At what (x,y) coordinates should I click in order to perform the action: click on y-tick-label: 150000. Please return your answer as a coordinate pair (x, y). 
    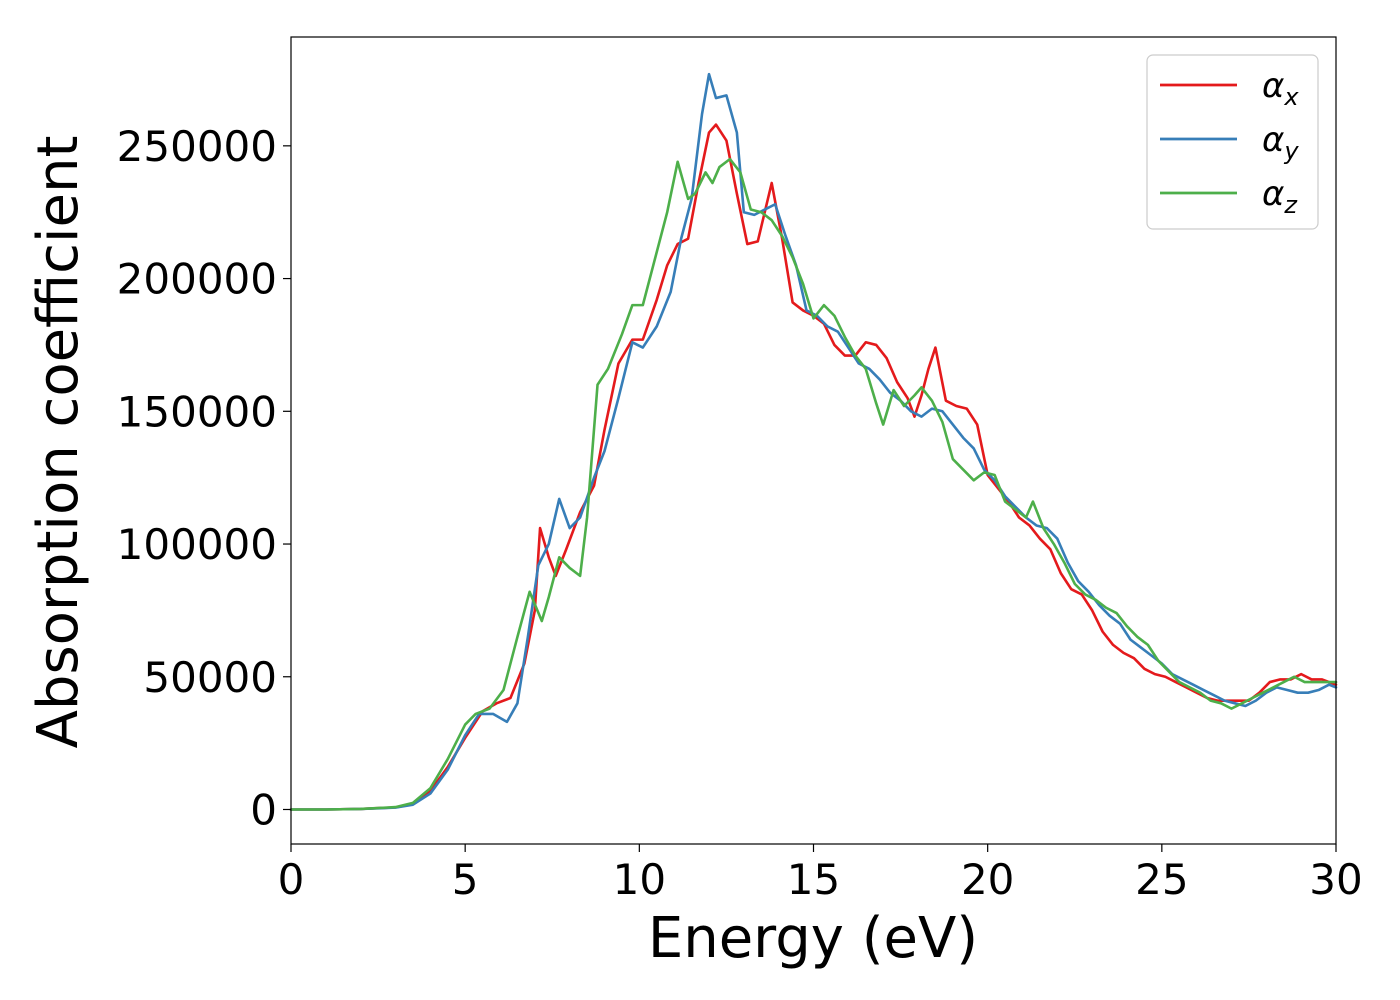
    Looking at the image, I should click on (197, 411).